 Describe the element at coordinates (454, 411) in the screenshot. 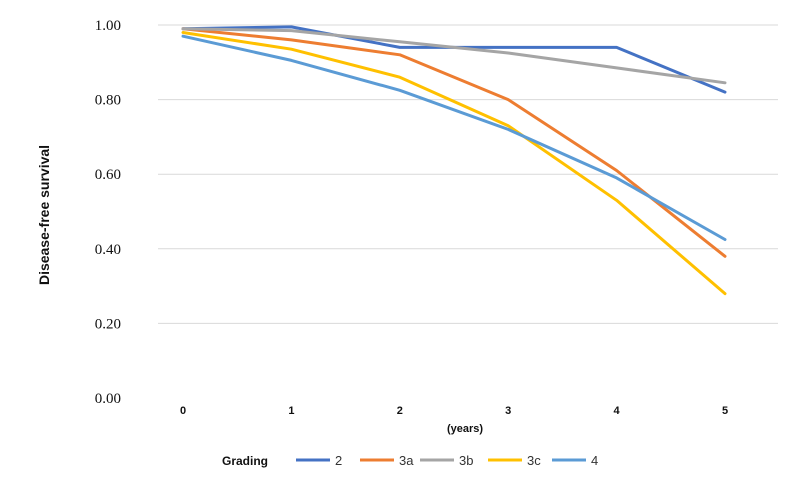

I see `x-axis-ticks: 0 1 2 3 4 5` at that location.